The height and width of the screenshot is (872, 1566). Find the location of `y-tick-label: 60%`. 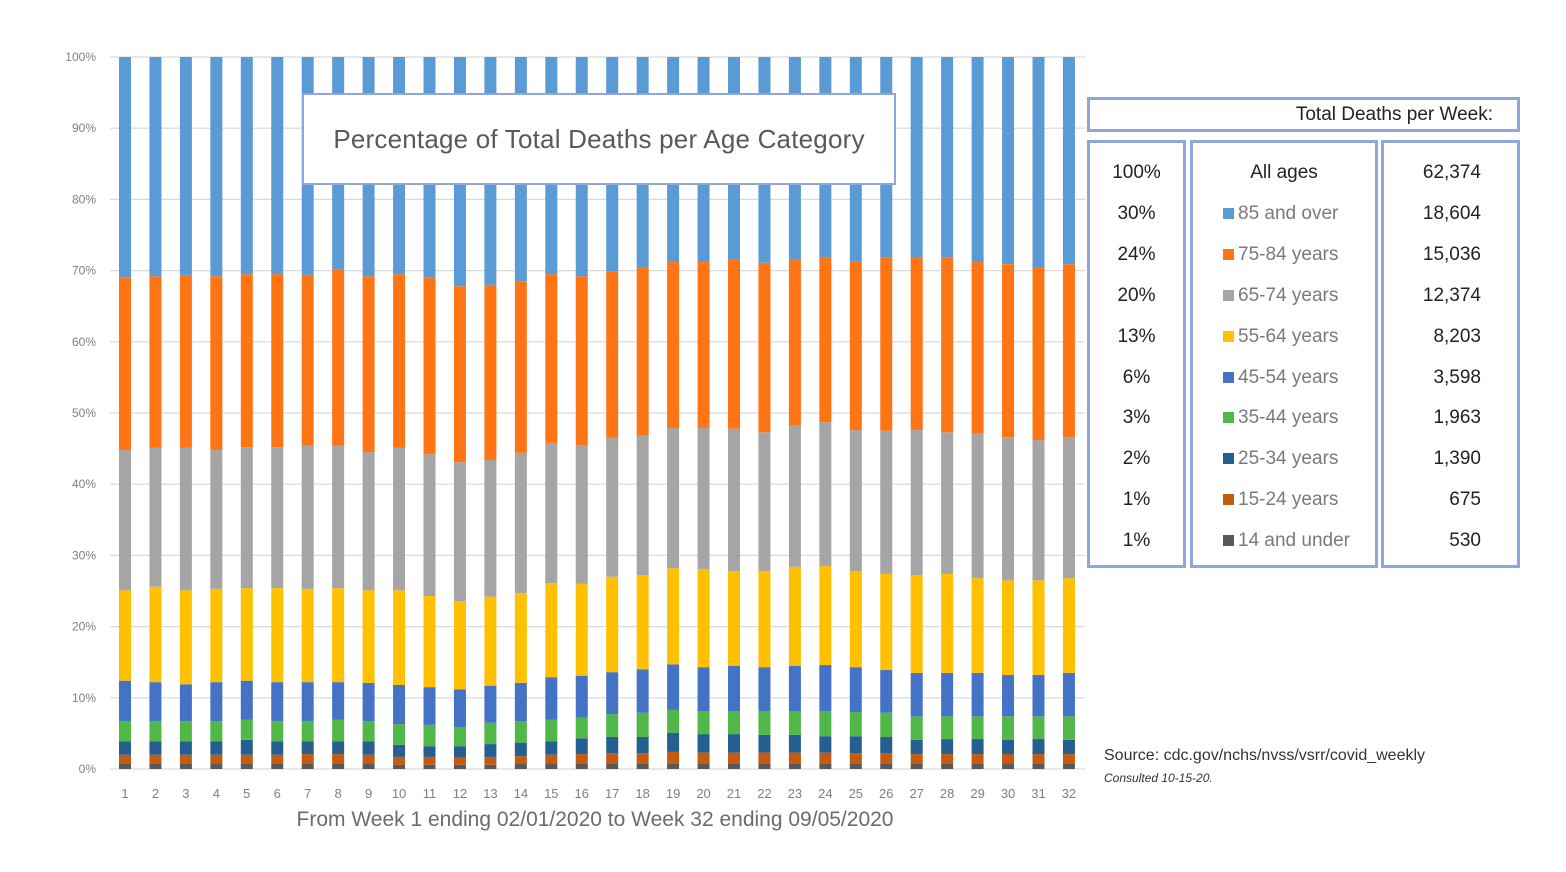

y-tick-label: 60% is located at coordinates (84, 342).